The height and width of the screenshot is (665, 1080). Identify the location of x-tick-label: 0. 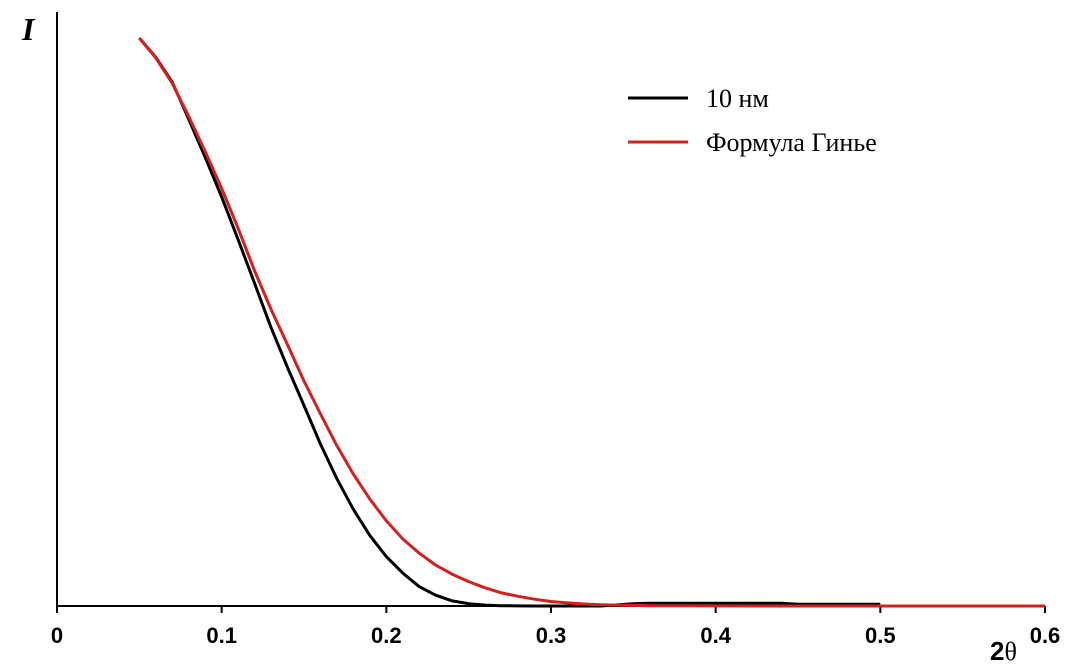
(57, 635).